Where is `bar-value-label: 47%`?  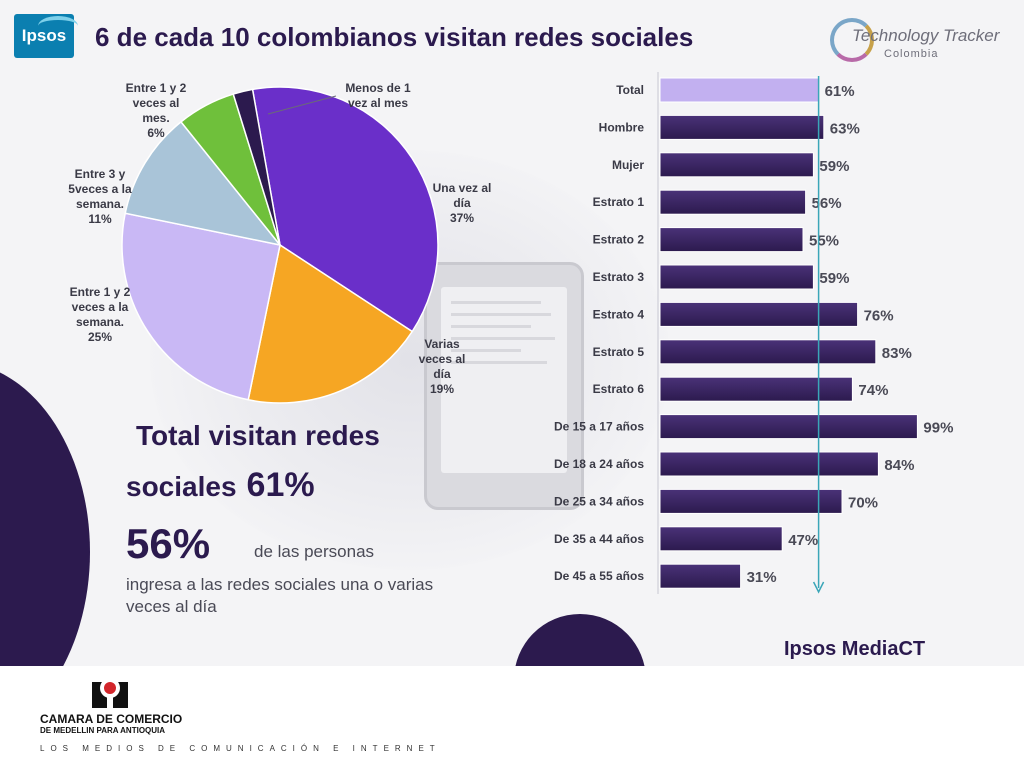
bar-value-label: 47% is located at coordinates (803, 540).